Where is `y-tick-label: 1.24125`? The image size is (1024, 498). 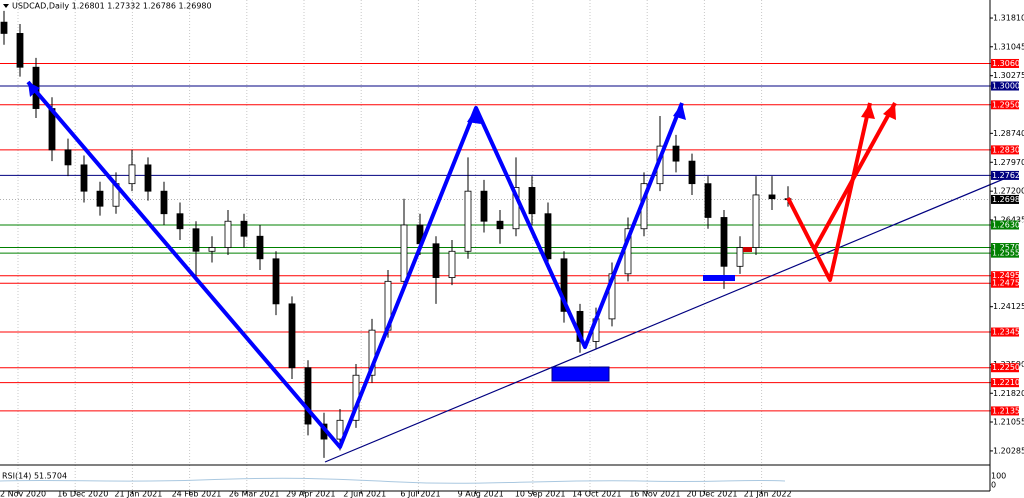
y-tick-label: 1.24125 is located at coordinates (1008, 306).